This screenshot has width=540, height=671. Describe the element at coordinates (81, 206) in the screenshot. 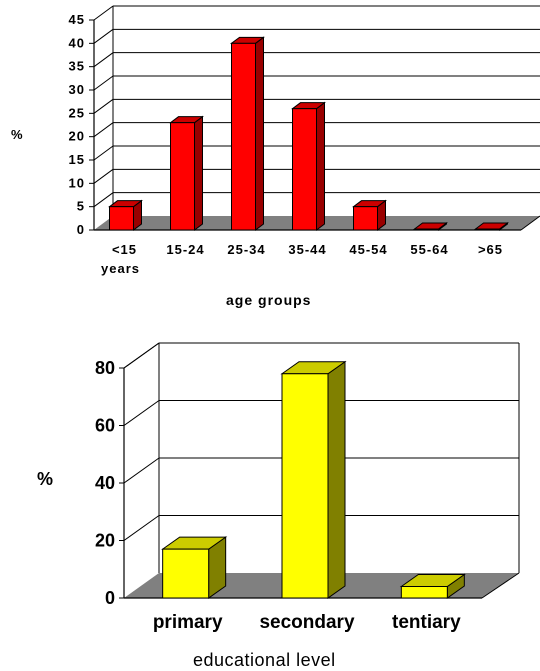

I see `c1-y-tick-label: 5` at that location.